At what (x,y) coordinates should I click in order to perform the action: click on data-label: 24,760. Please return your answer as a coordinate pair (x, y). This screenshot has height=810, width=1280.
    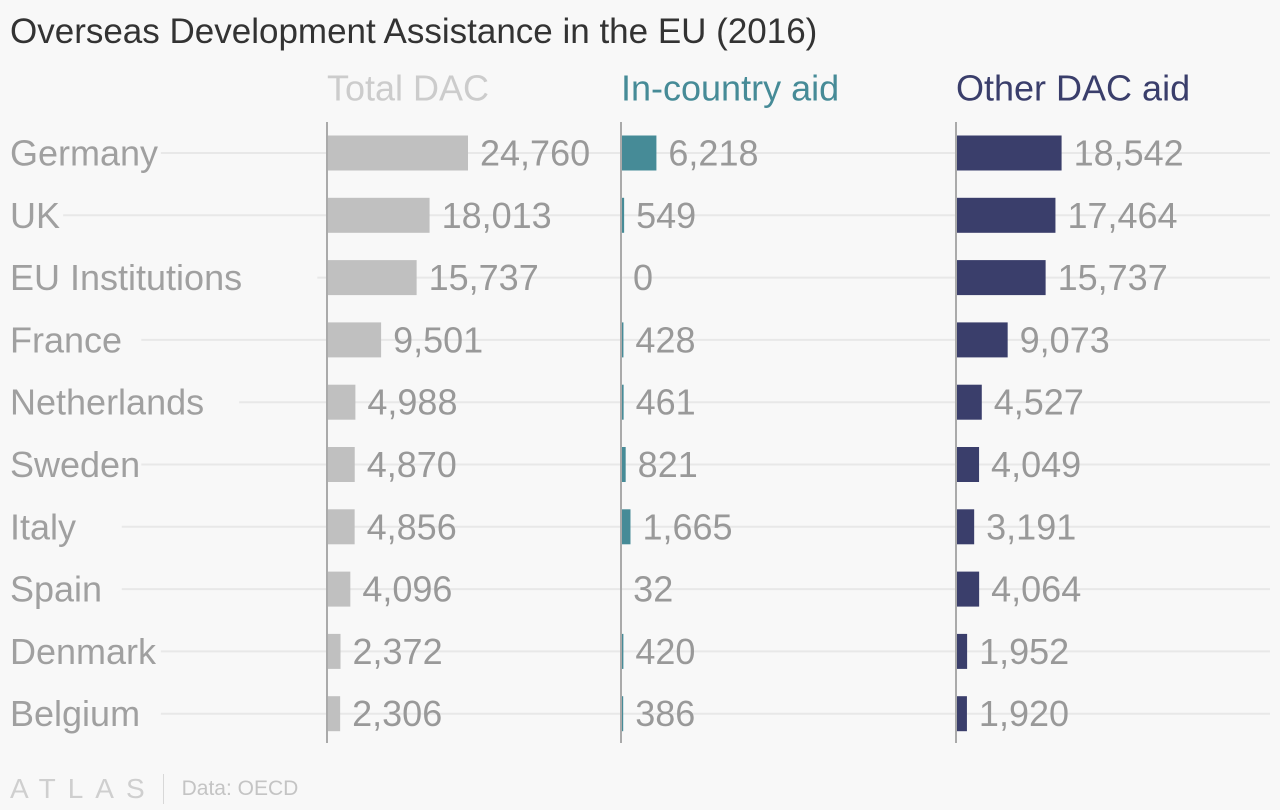
    Looking at the image, I should click on (535, 153).